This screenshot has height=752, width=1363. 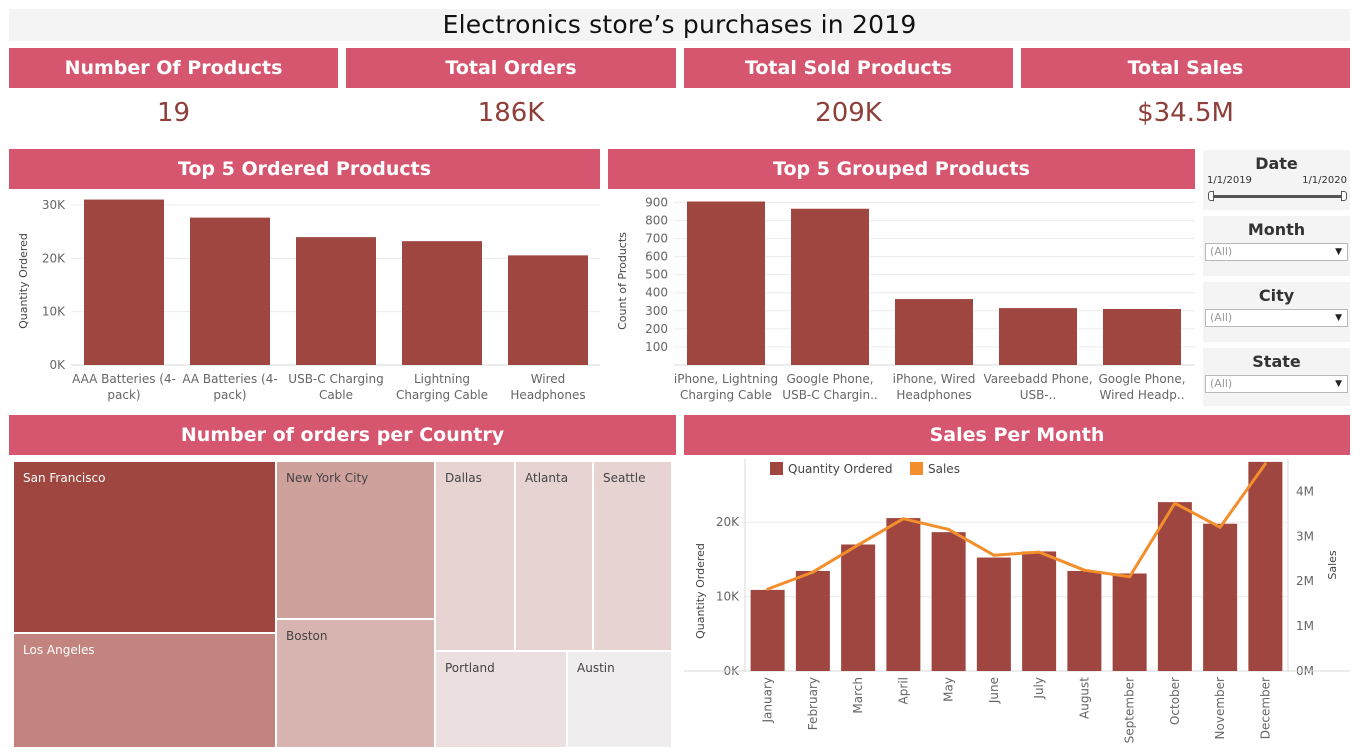 What do you see at coordinates (728, 597) in the screenshot?
I see `y-tick-label: 10K` at bounding box center [728, 597].